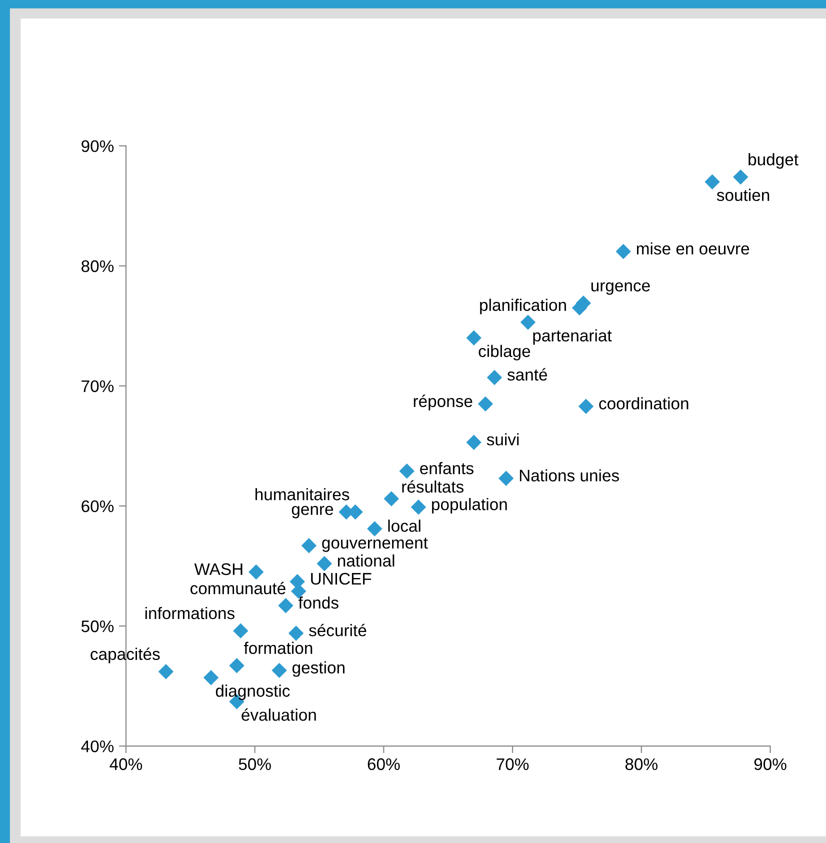 This screenshot has width=826, height=843. Describe the element at coordinates (98, 386) in the screenshot. I see `y-tick-label: 70%` at that location.